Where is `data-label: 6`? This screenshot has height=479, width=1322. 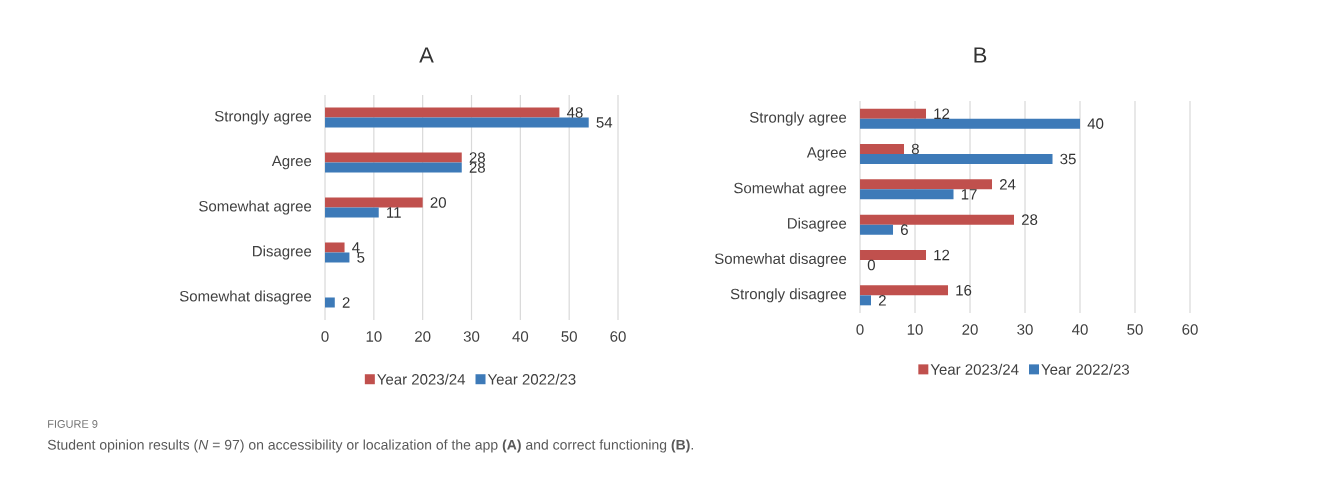 data-label: 6 is located at coordinates (904, 229).